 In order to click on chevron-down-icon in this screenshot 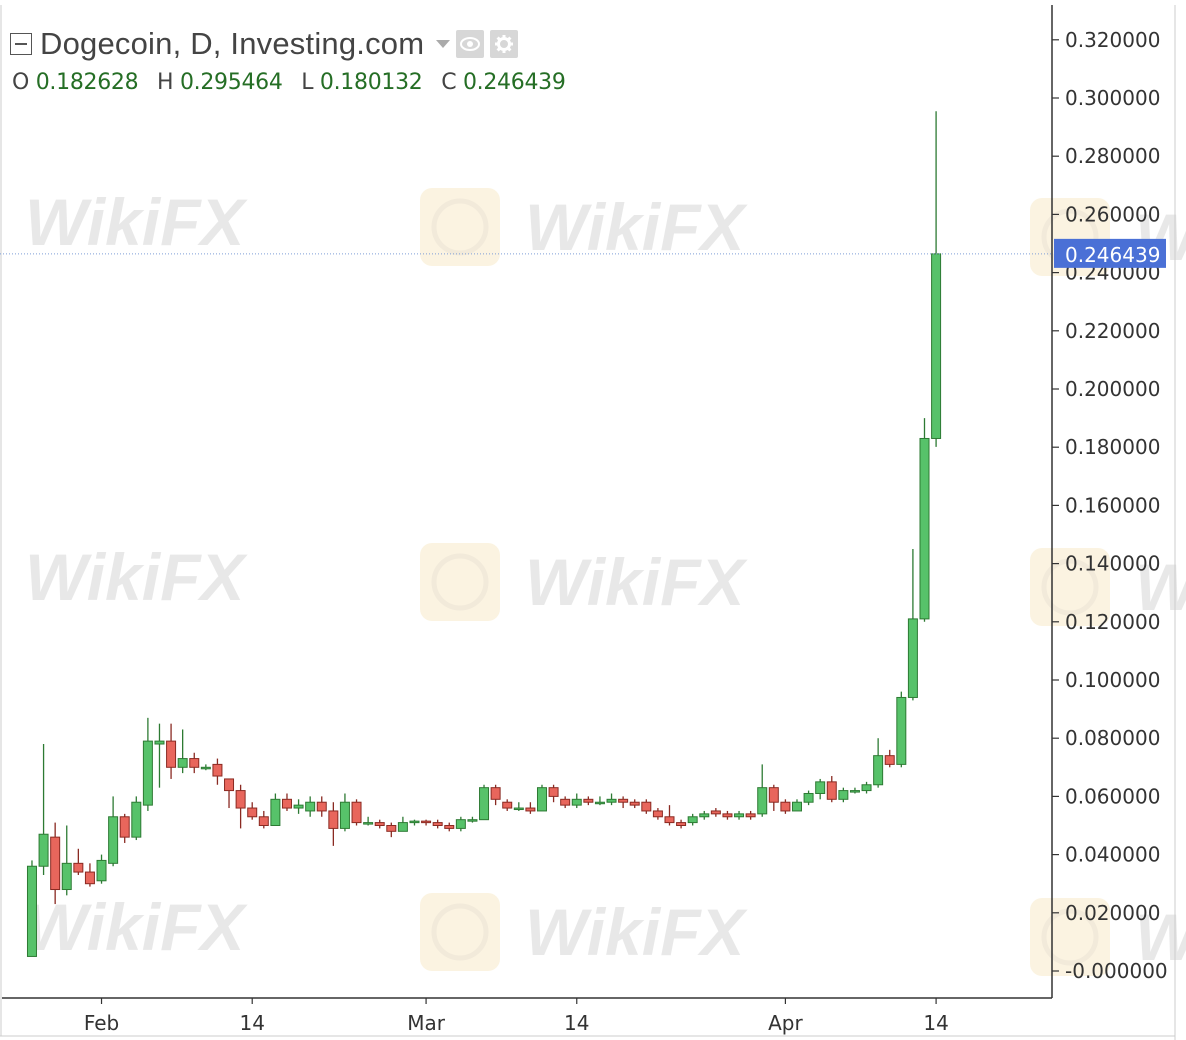, I will do `click(443, 44)`.